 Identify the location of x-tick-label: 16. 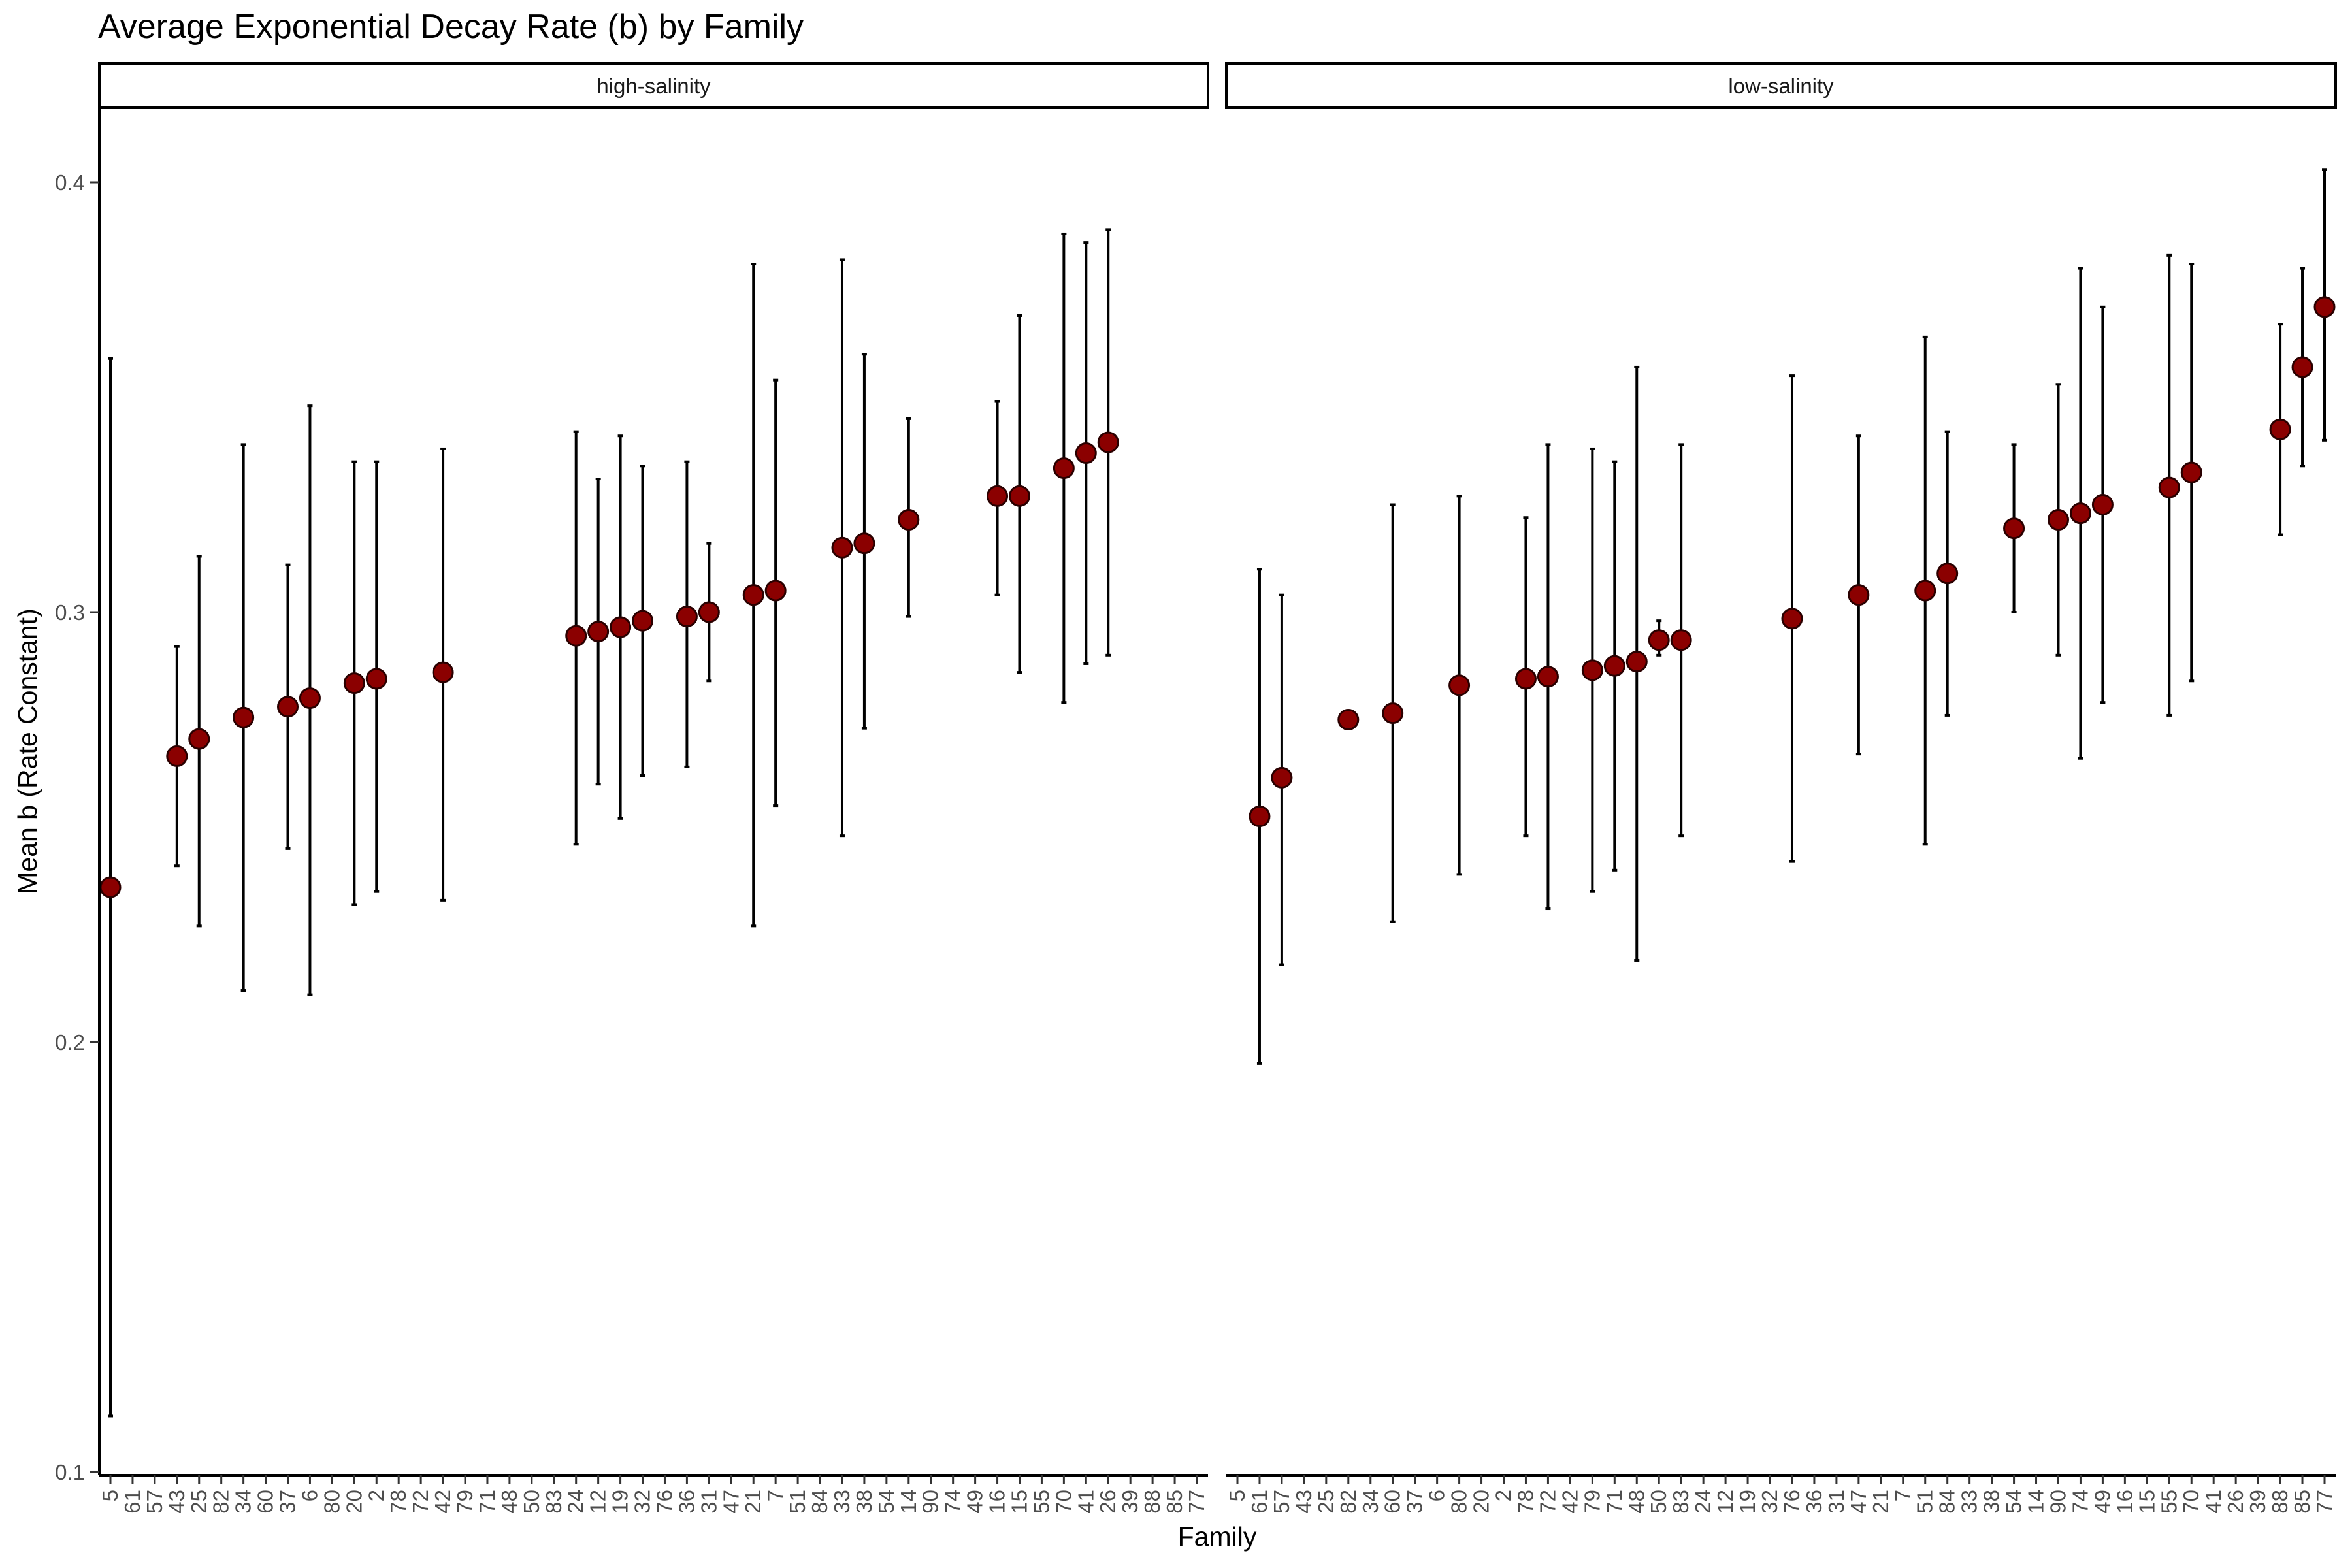
(2124, 1502).